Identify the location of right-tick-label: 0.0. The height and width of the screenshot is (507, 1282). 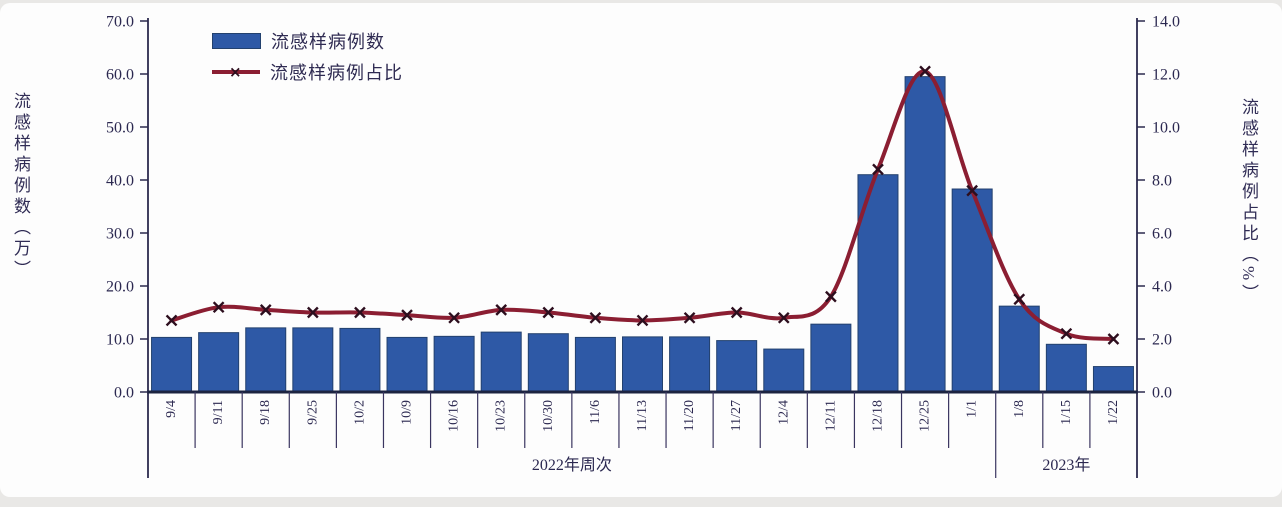
(1162, 393).